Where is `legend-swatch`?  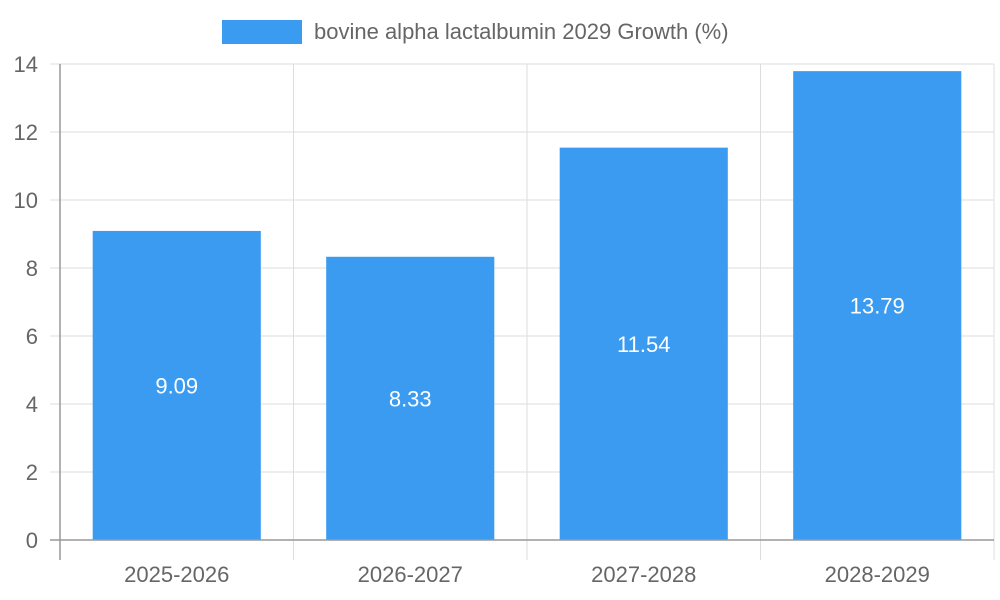 legend-swatch is located at coordinates (262, 32).